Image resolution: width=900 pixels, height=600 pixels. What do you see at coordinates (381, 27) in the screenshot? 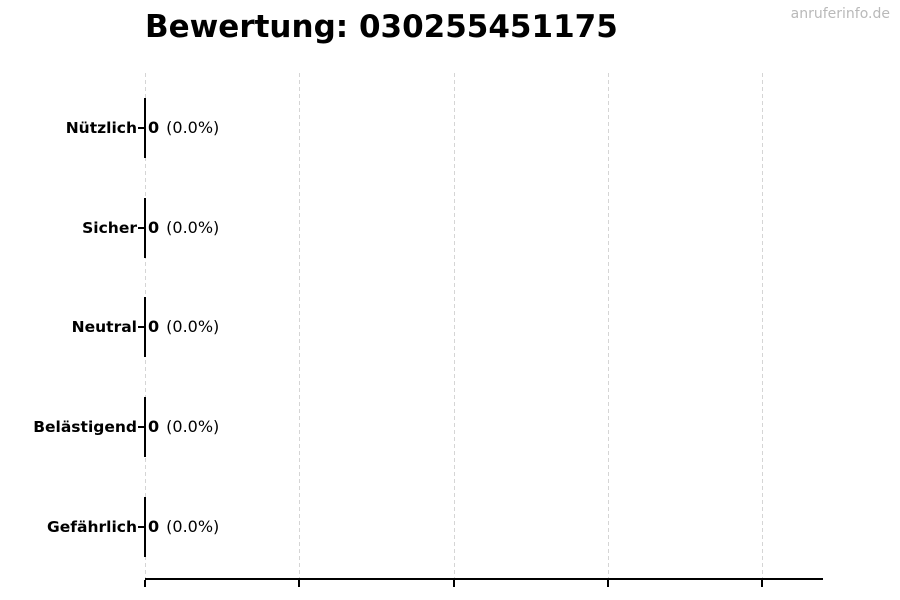
I see `chart-title: Bewertung: 030255451175` at bounding box center [381, 27].